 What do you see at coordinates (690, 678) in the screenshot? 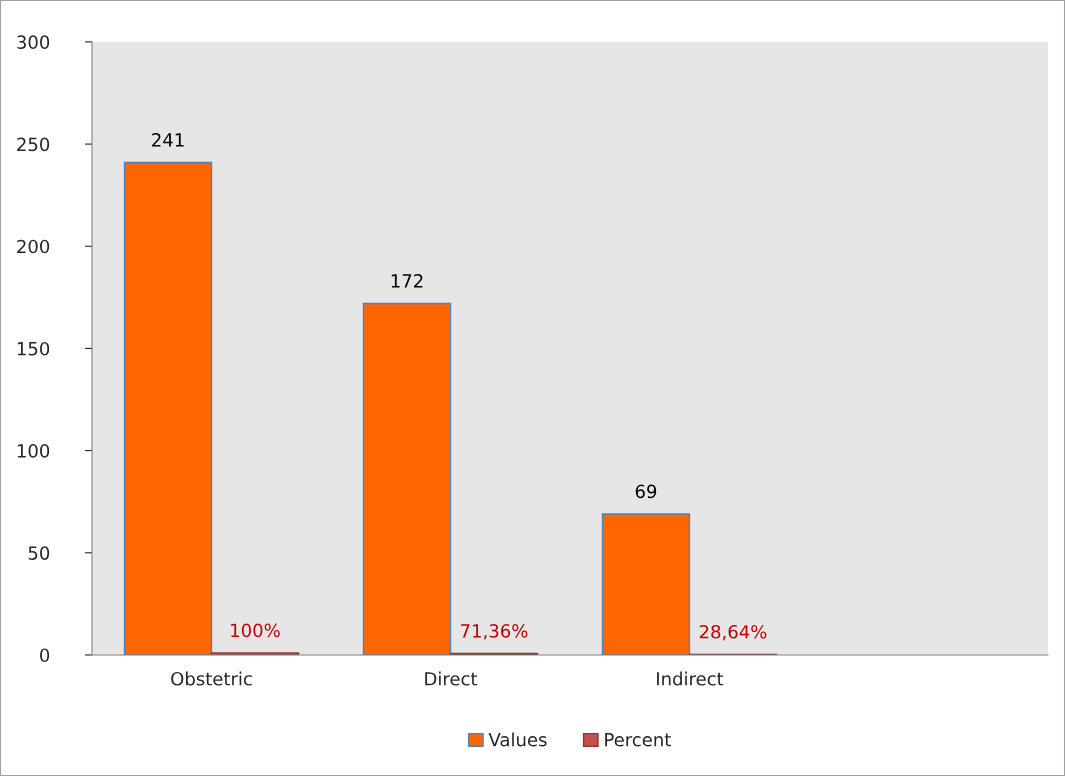
I see `x-tick-label: Indirect` at bounding box center [690, 678].